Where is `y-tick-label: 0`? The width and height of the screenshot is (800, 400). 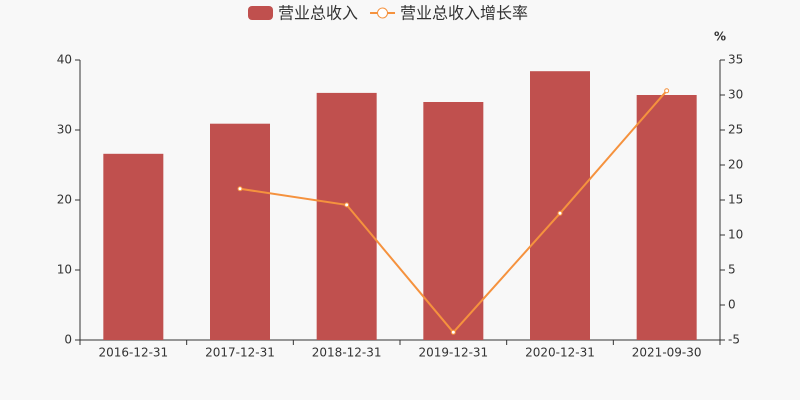
y-tick-label: 0 is located at coordinates (68, 340).